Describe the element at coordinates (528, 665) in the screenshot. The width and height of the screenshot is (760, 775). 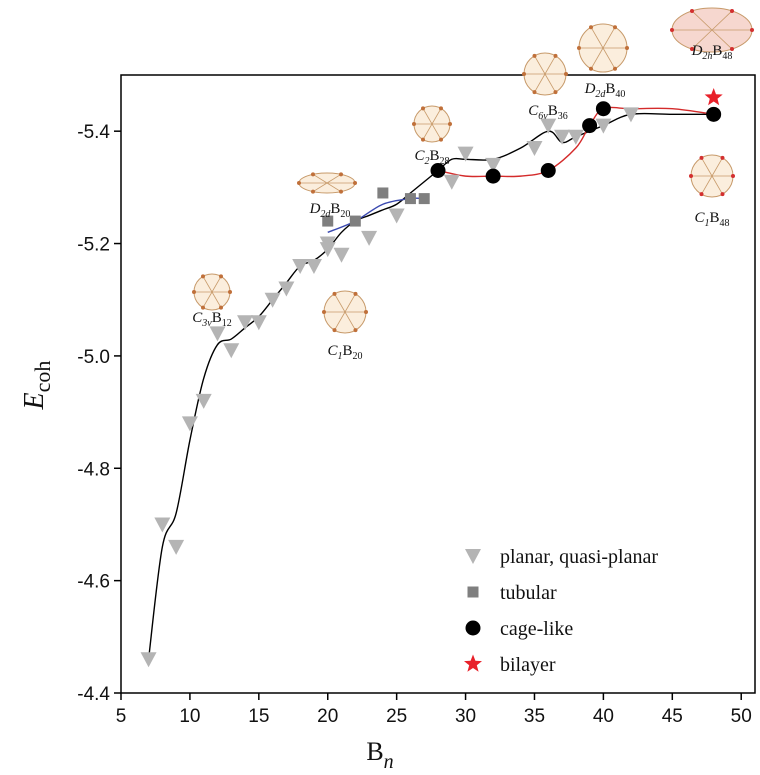
I see `legend-label: bilayer` at that location.